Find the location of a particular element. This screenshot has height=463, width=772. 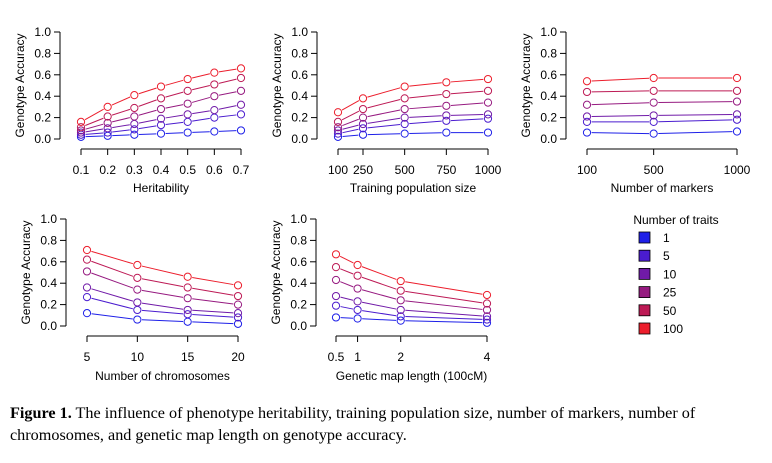

x-tick-label: 1000 is located at coordinates (488, 170).